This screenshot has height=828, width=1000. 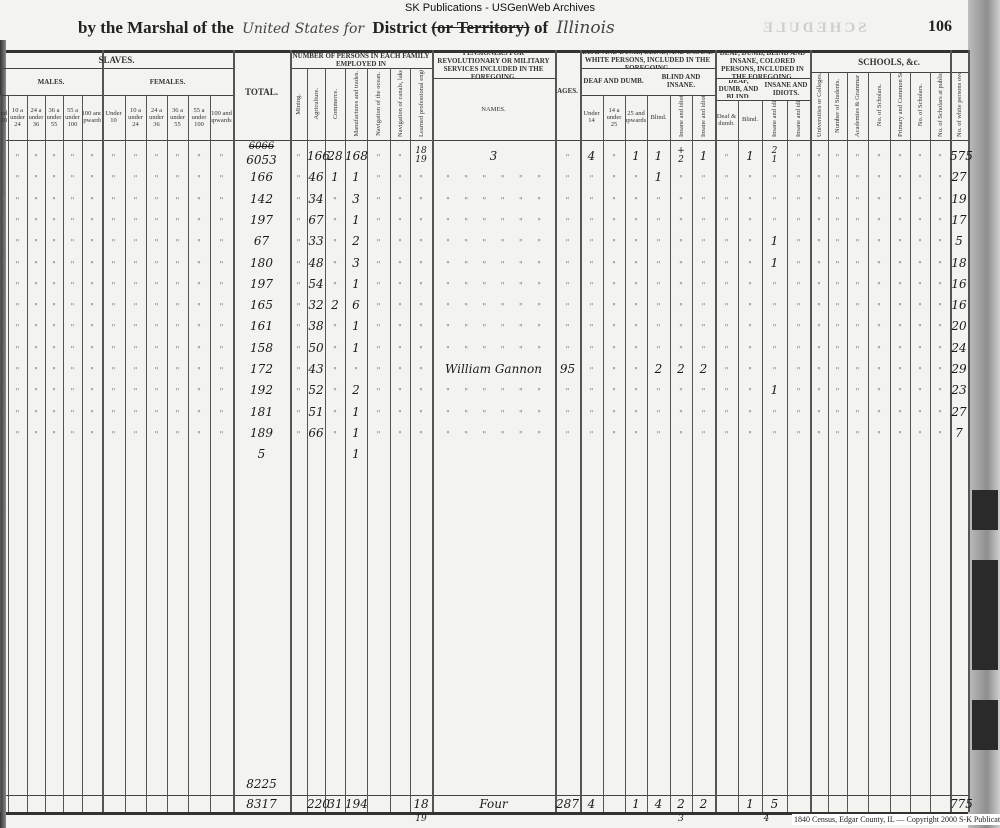 I want to click on cell-agriculture: 32, so click(x=316, y=305).